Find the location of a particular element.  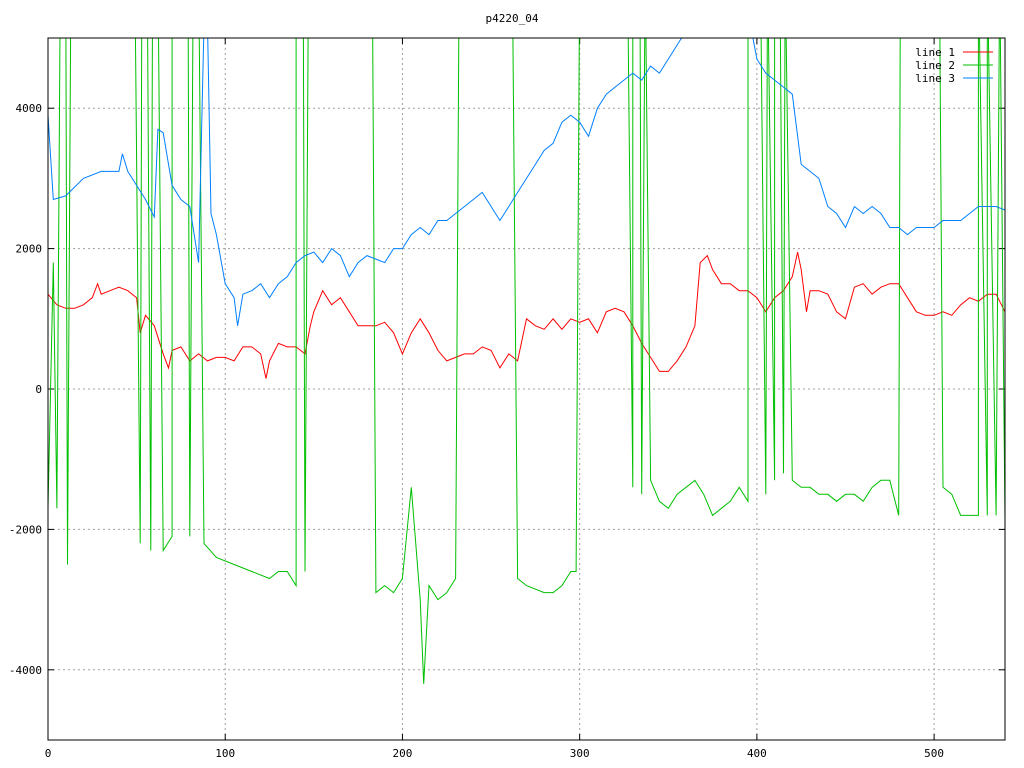

x-tick-label: 500 is located at coordinates (934, 753).